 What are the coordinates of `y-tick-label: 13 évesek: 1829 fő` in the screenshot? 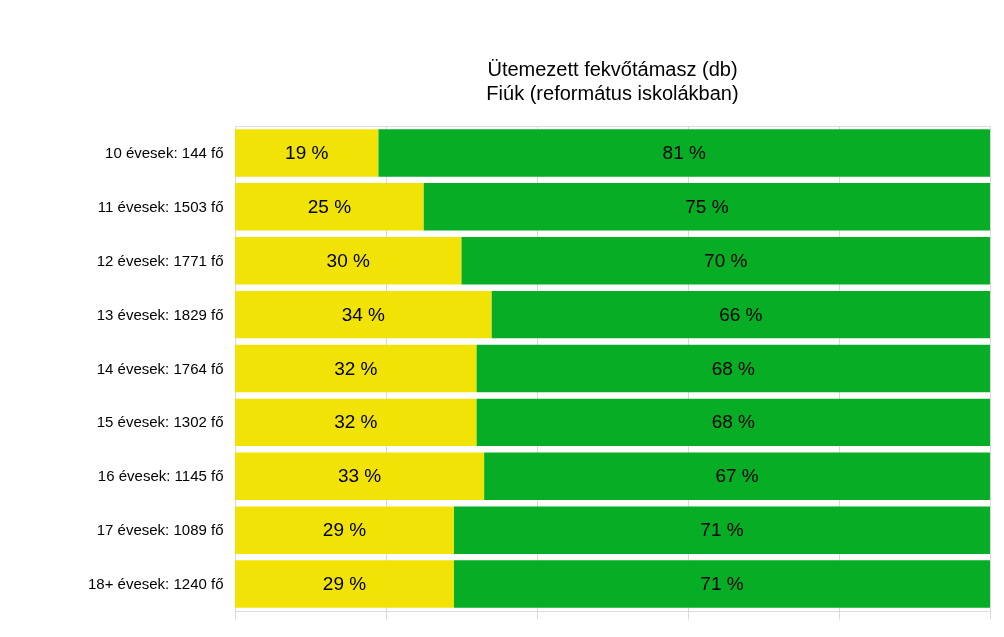 It's located at (160, 314).